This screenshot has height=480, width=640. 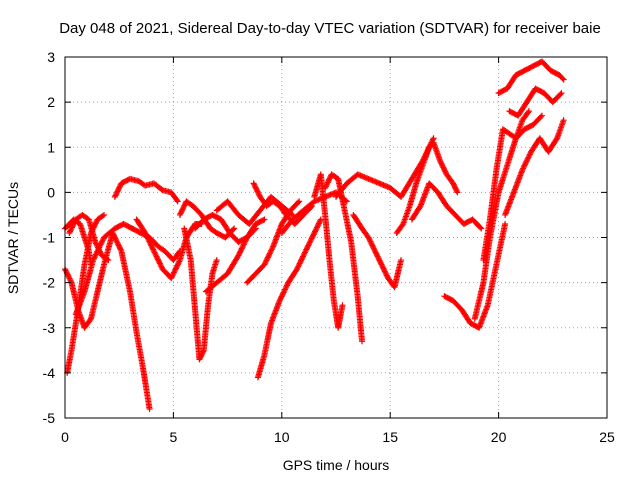 What do you see at coordinates (499, 437) in the screenshot?
I see `x-tick-label: 20` at bounding box center [499, 437].